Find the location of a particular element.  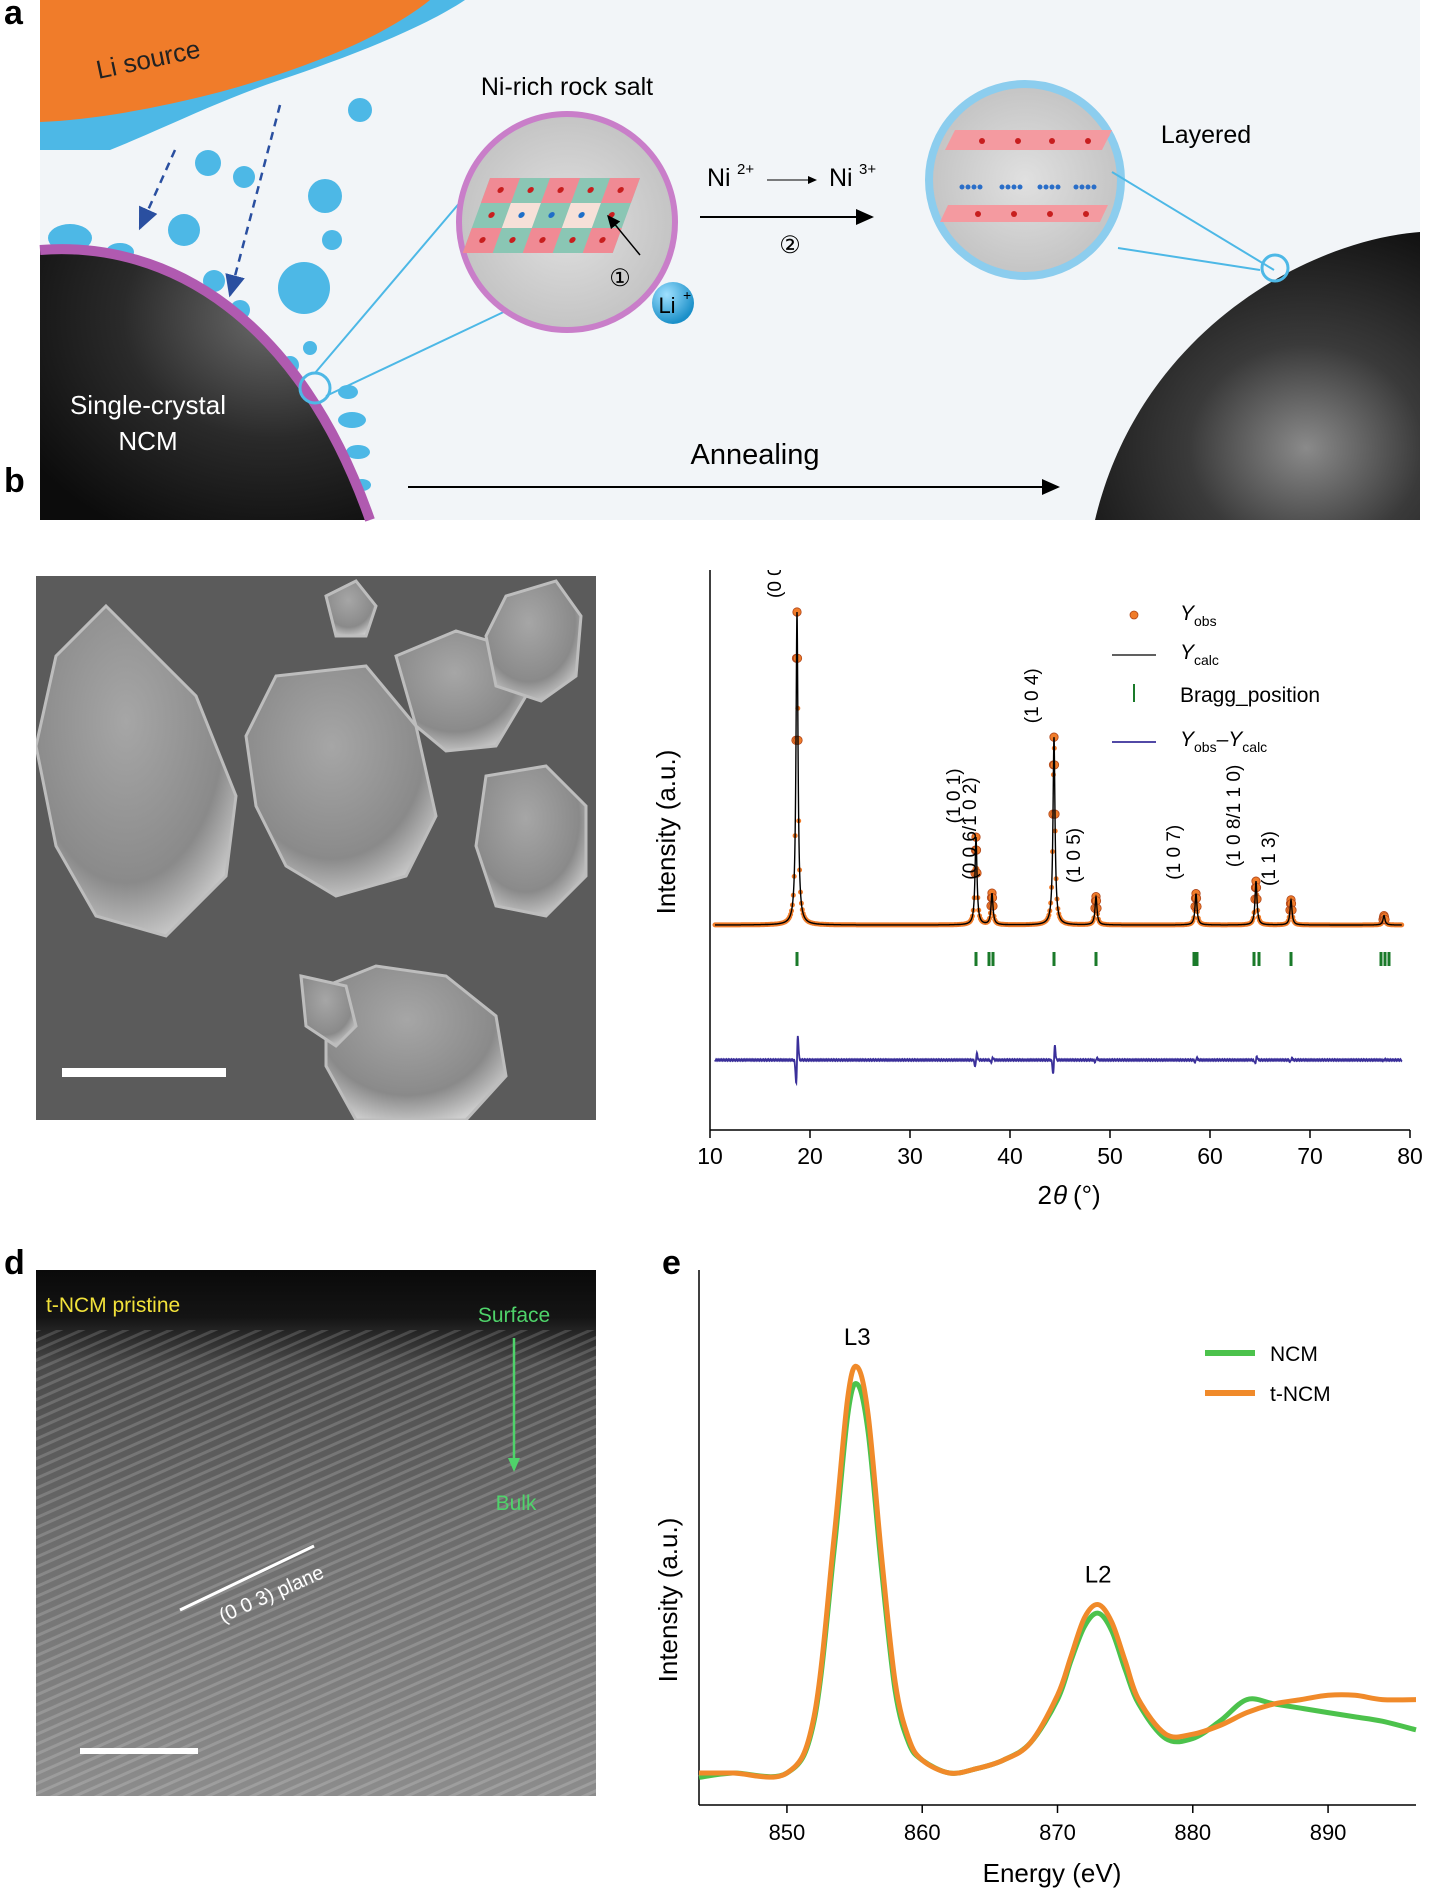

xrd-xlabel-theta: θ is located at coordinates (1060, 1195).